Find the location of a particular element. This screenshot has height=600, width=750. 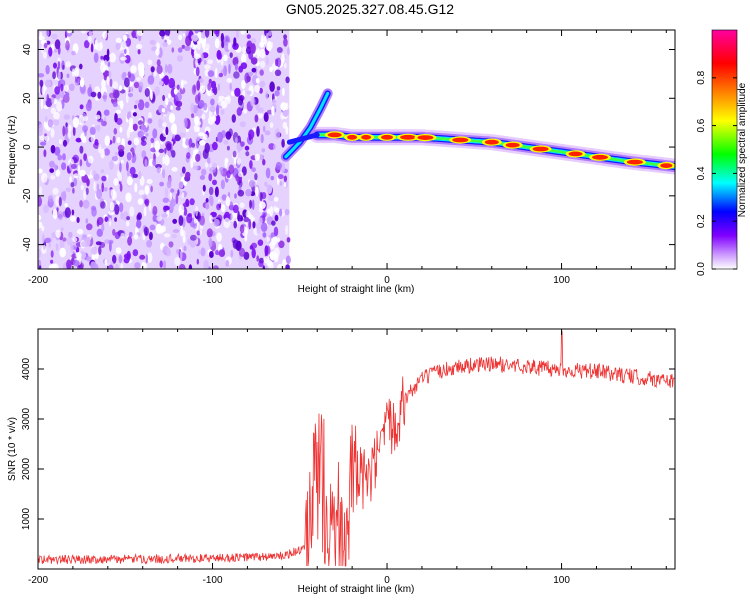

snr-x-tick-label: -100 is located at coordinates (213, 580).